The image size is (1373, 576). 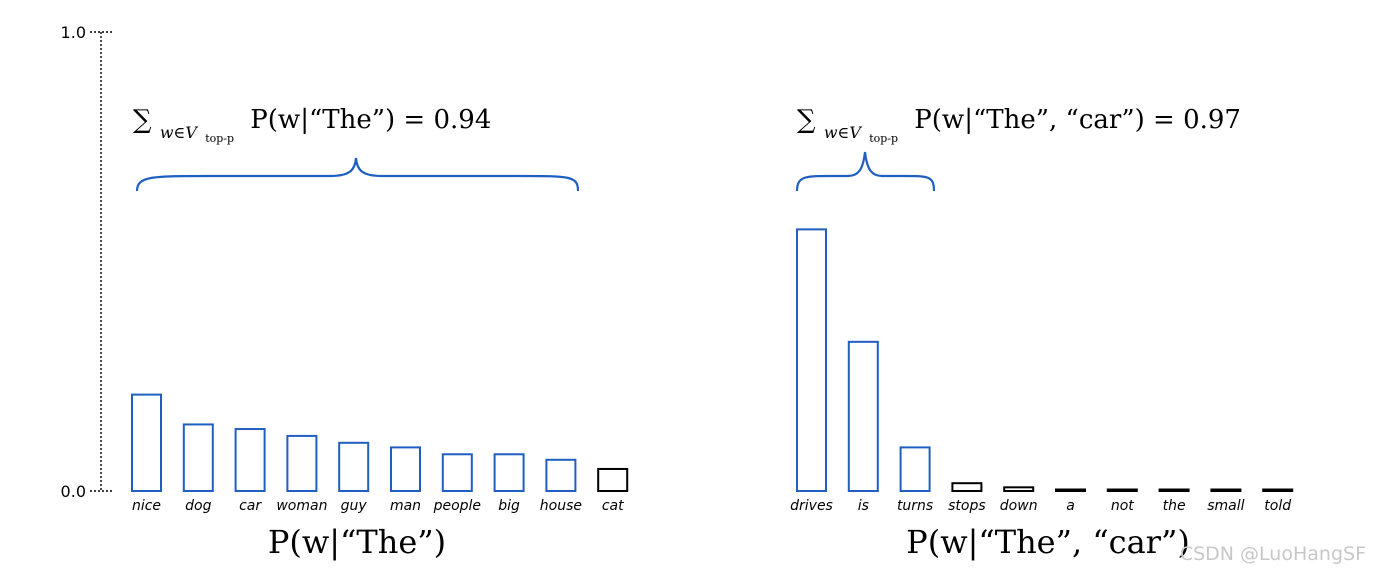 I want to click on word-label-drives: drives, so click(x=811, y=506).